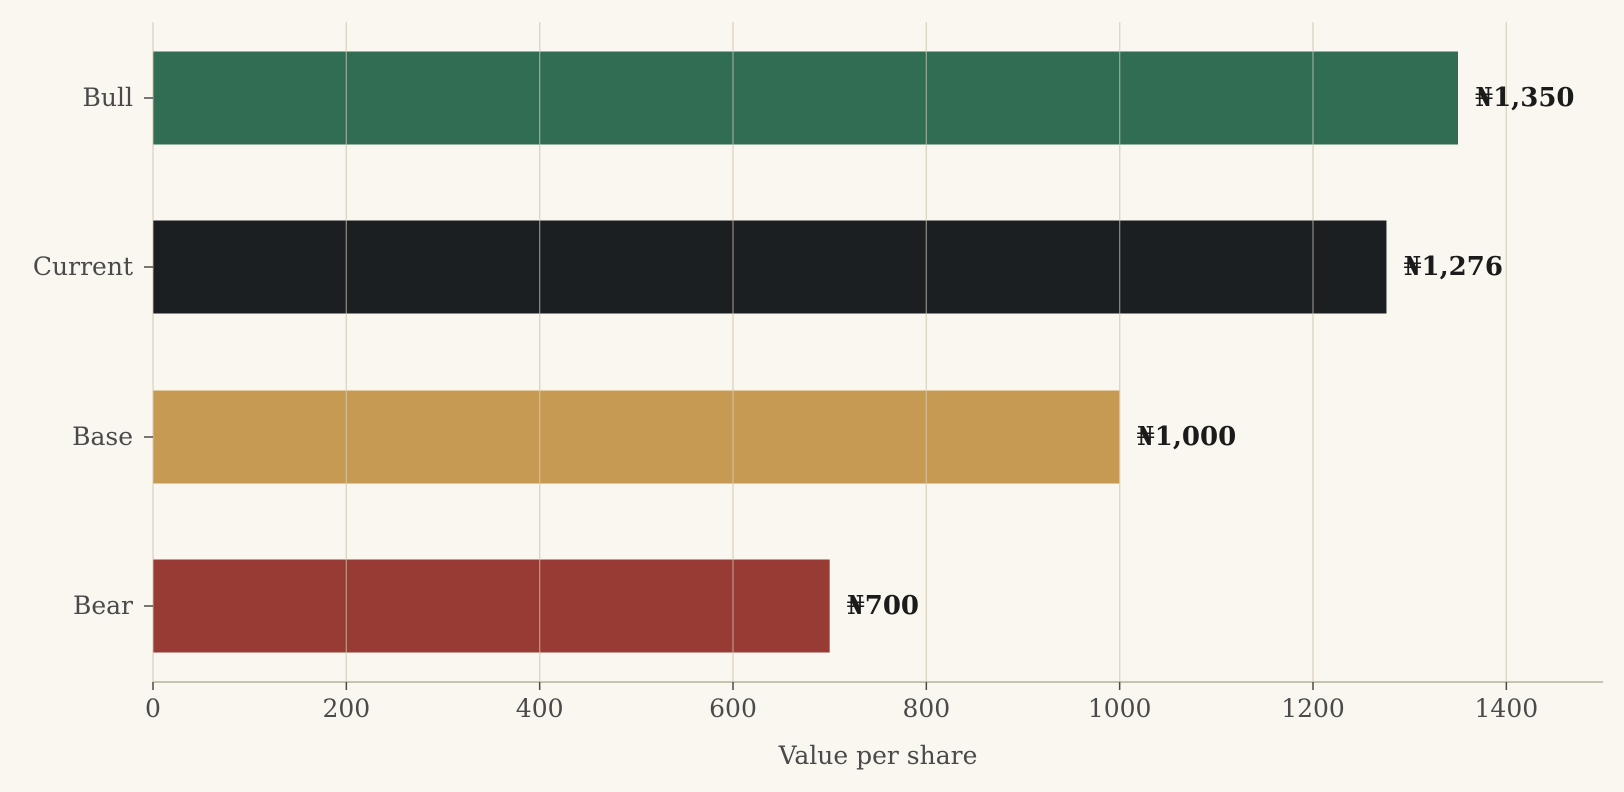  Describe the element at coordinates (102, 436) in the screenshot. I see `category-label-base: Base` at that location.